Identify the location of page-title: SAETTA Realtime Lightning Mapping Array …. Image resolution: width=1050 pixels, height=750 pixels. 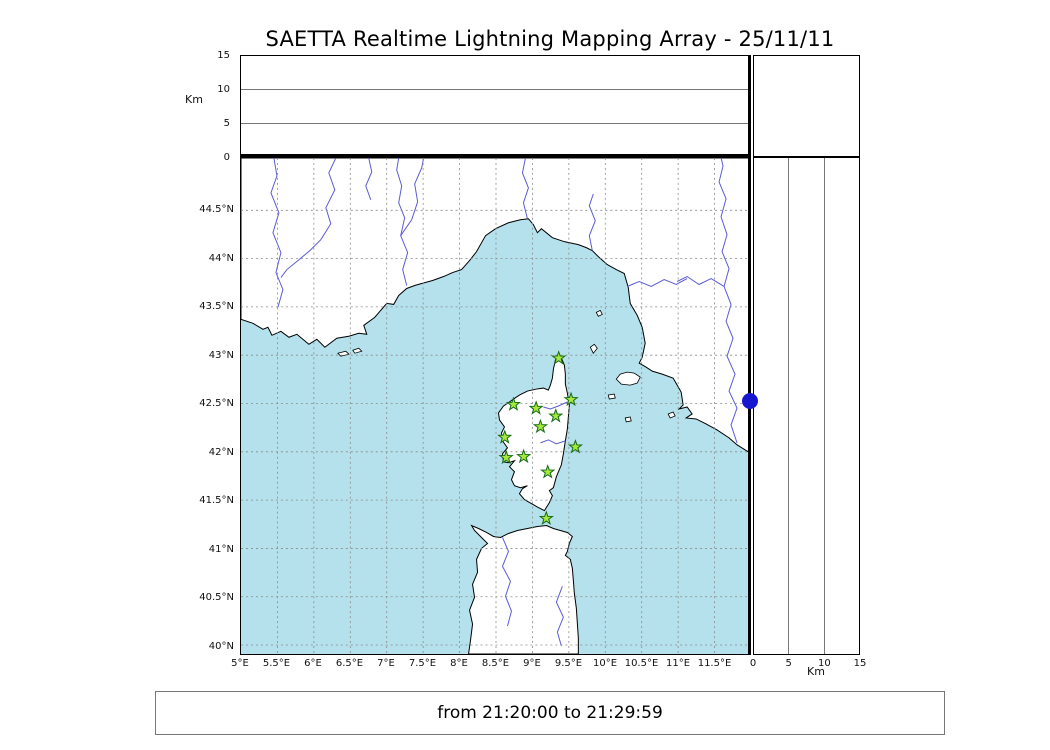
(550, 39).